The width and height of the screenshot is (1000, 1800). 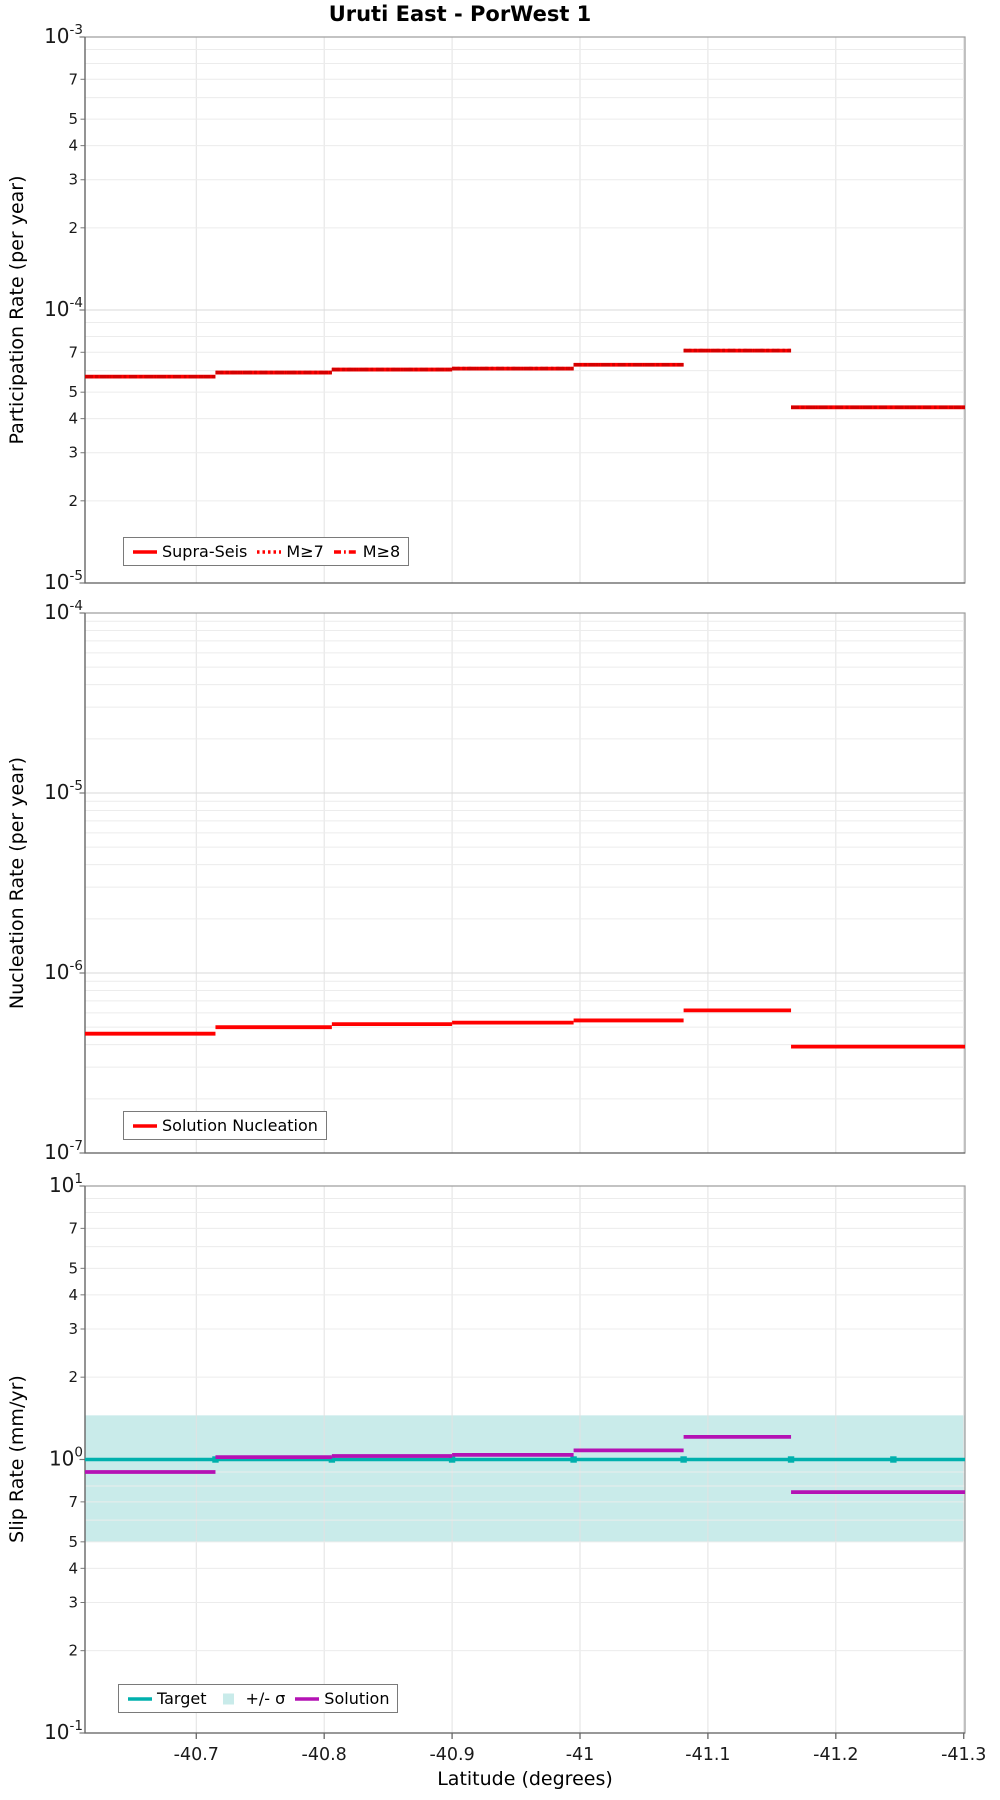 I want to click on x-tick-label: -40.7, so click(x=196, y=1755).